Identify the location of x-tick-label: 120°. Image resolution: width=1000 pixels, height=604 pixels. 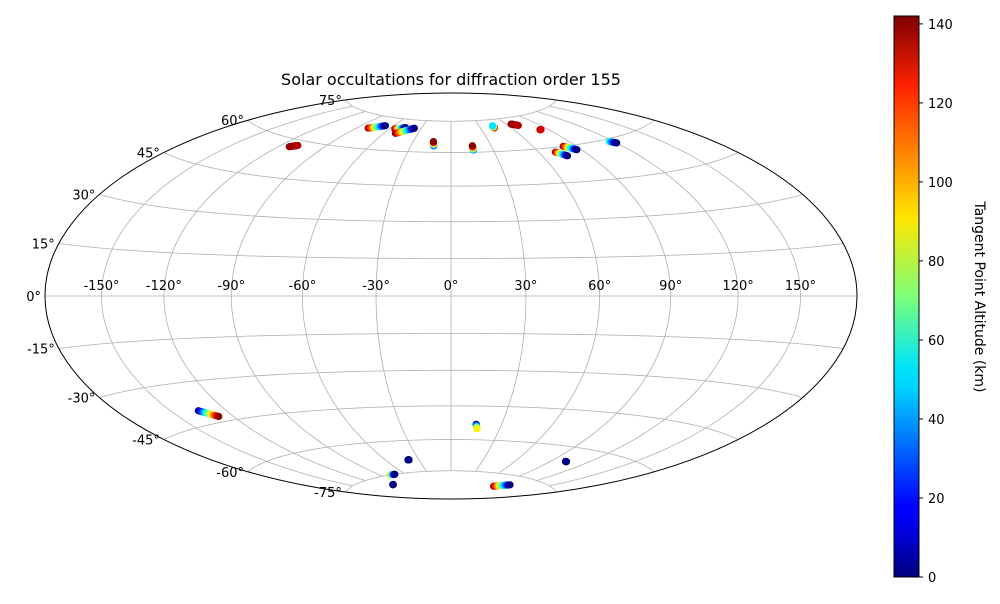
(737, 286).